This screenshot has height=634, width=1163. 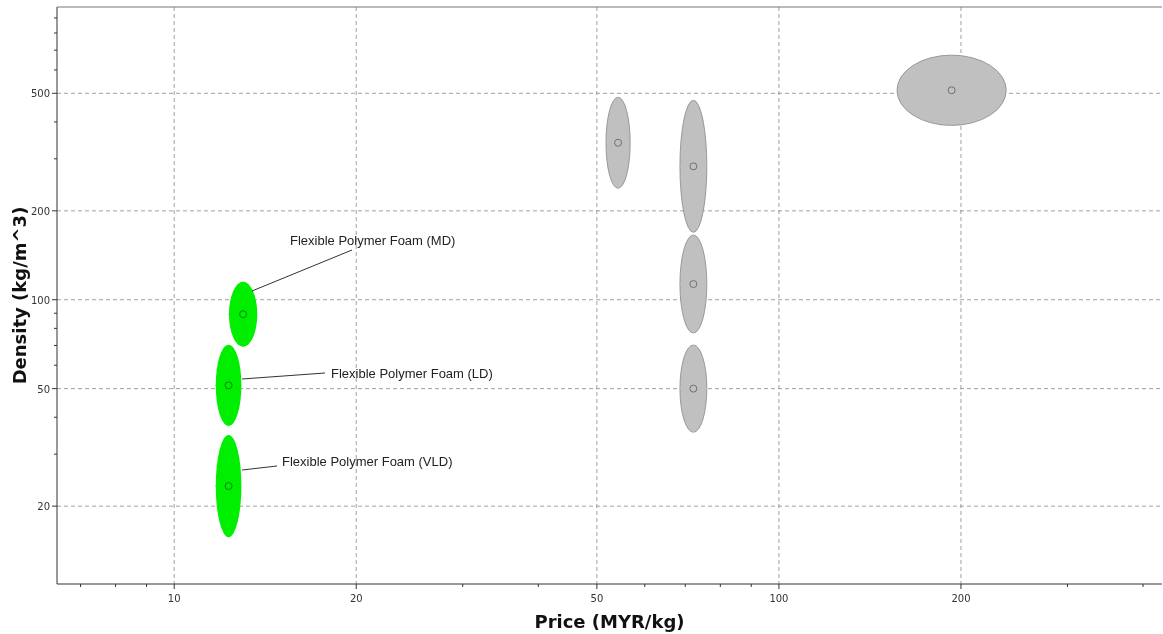 I want to click on annotation: Flexible Polymer Foam (LD), so click(x=412, y=373).